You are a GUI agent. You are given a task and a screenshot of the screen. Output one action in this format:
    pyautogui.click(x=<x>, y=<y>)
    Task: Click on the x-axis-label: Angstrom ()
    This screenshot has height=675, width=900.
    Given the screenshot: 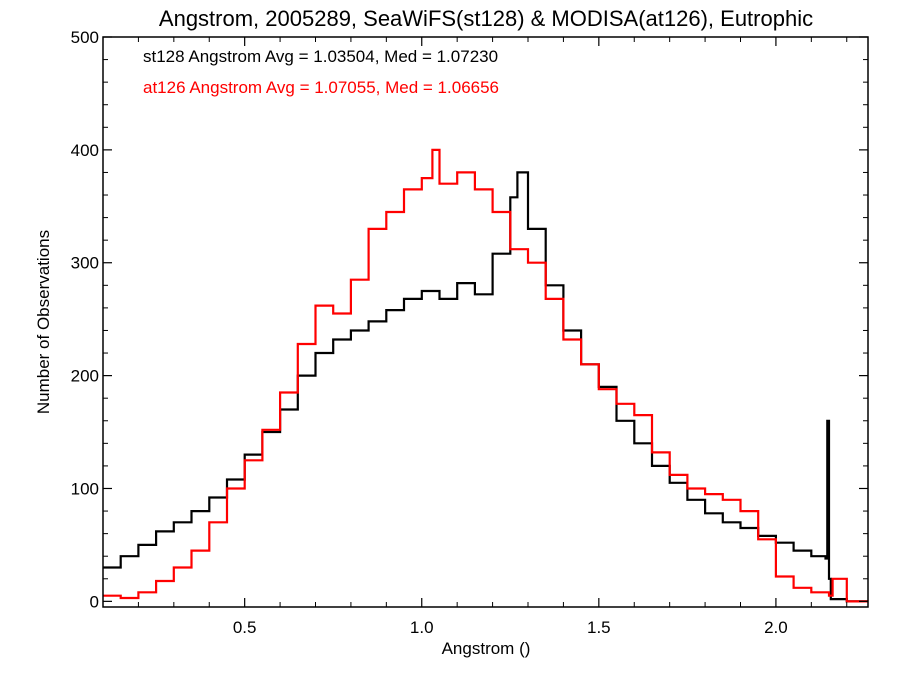 What is the action you would take?
    pyautogui.click(x=486, y=648)
    